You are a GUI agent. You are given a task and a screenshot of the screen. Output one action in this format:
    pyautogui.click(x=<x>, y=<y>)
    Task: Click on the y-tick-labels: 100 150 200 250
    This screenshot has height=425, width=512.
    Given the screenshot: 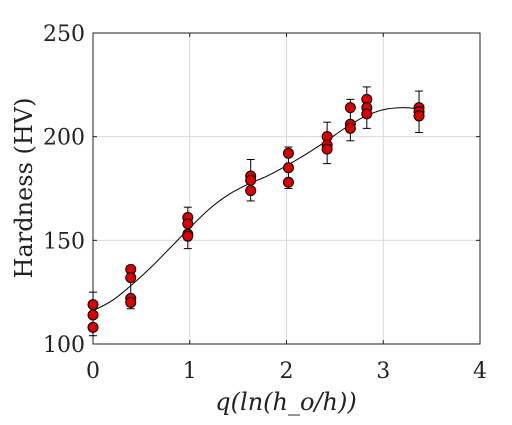 What is the action you would take?
    pyautogui.click(x=64, y=190)
    